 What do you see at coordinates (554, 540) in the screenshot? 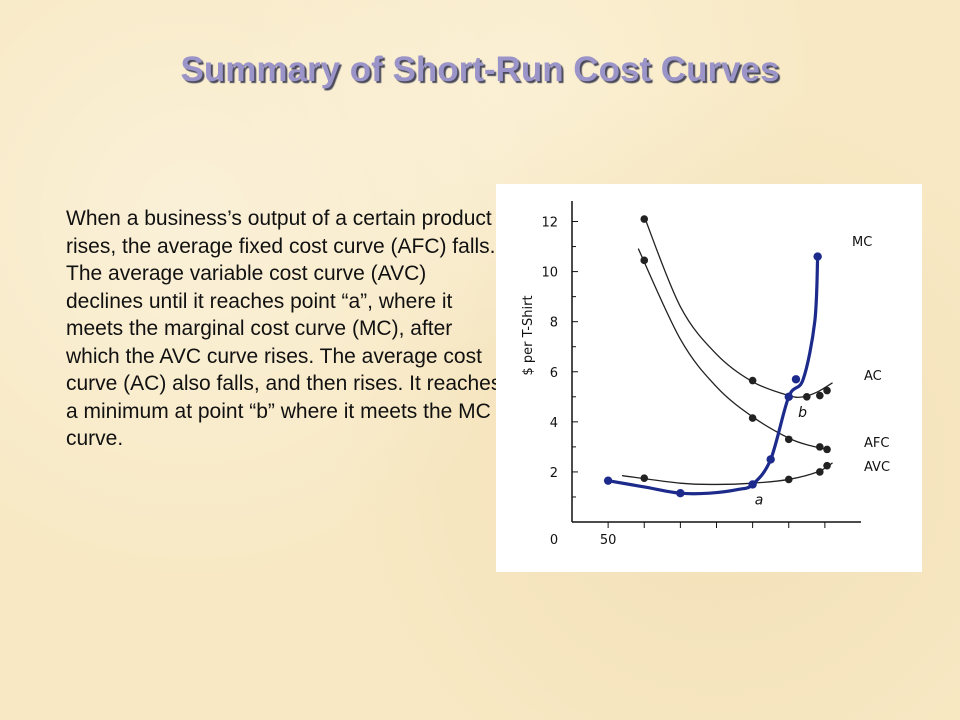
I see `x-tick-label: 0` at bounding box center [554, 540].